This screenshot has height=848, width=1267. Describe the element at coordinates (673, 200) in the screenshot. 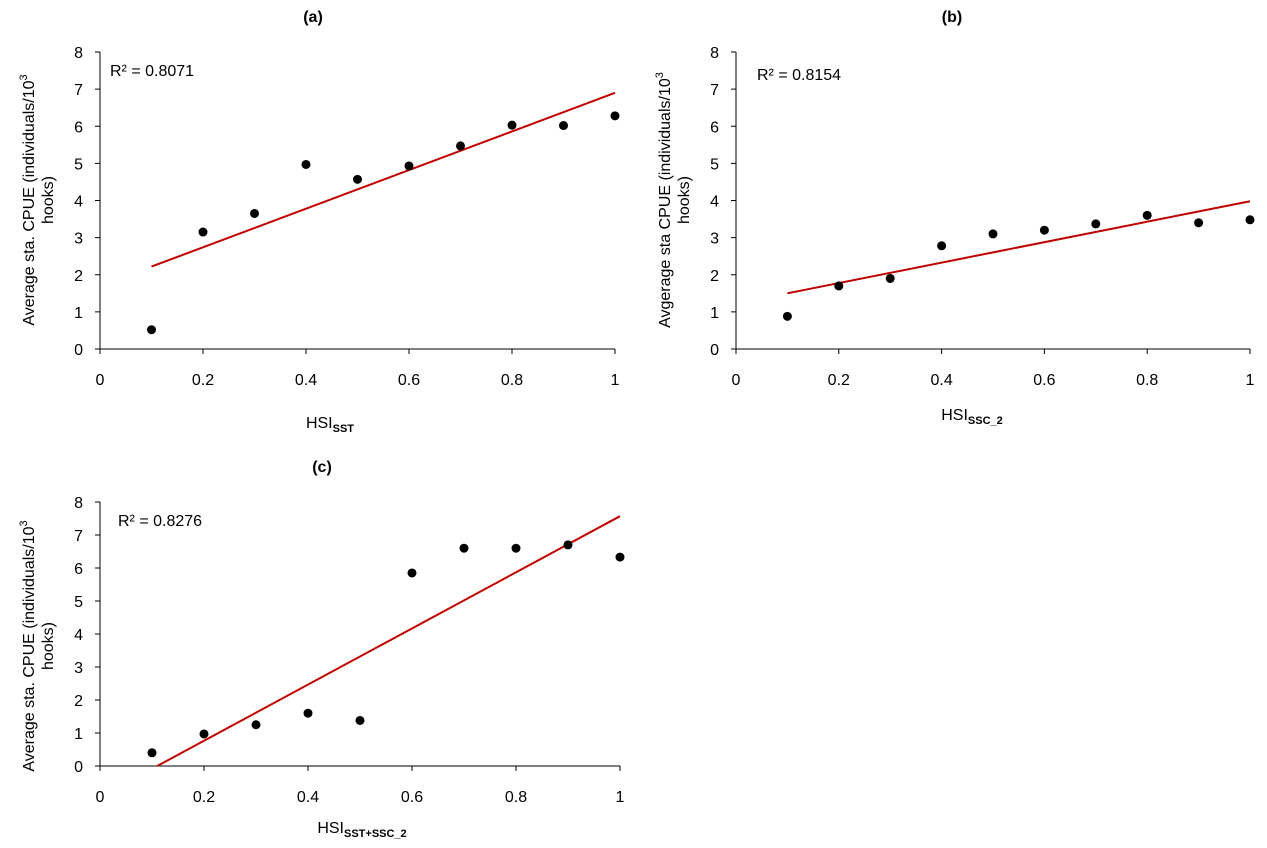

I see `y-axis-label: Avgerage sta CPUE (individuals/103hooks)` at that location.